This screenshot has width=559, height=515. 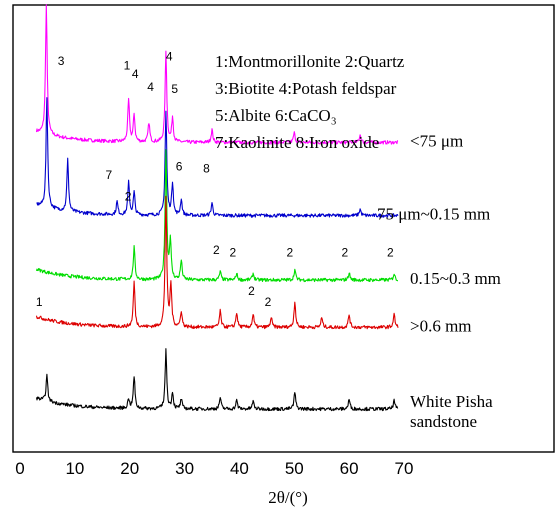 What do you see at coordinates (306, 88) in the screenshot?
I see `legend-line: 3:Biotite 4:Potash feldspar` at bounding box center [306, 88].